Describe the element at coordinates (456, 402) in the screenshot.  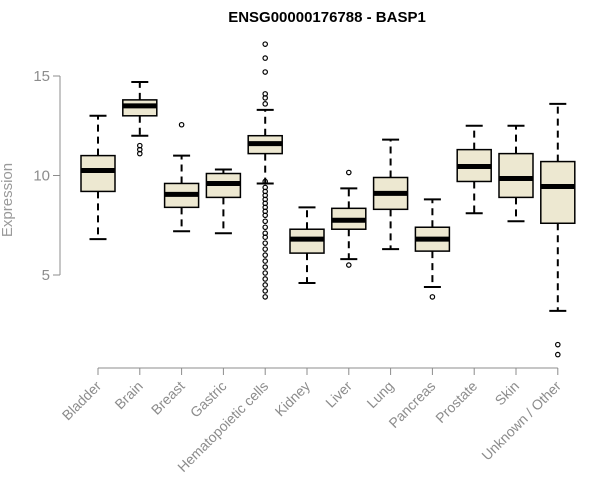
I see `x-tick-label: Prostate` at that location.